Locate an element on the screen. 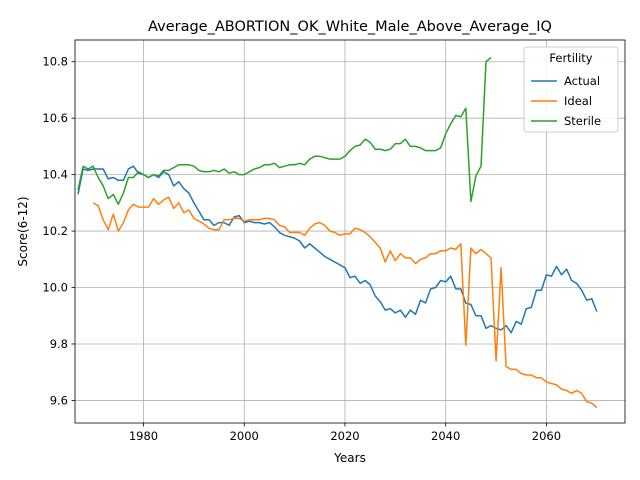 This screenshot has width=640, height=480. x-tick-label: 2020 is located at coordinates (344, 436).